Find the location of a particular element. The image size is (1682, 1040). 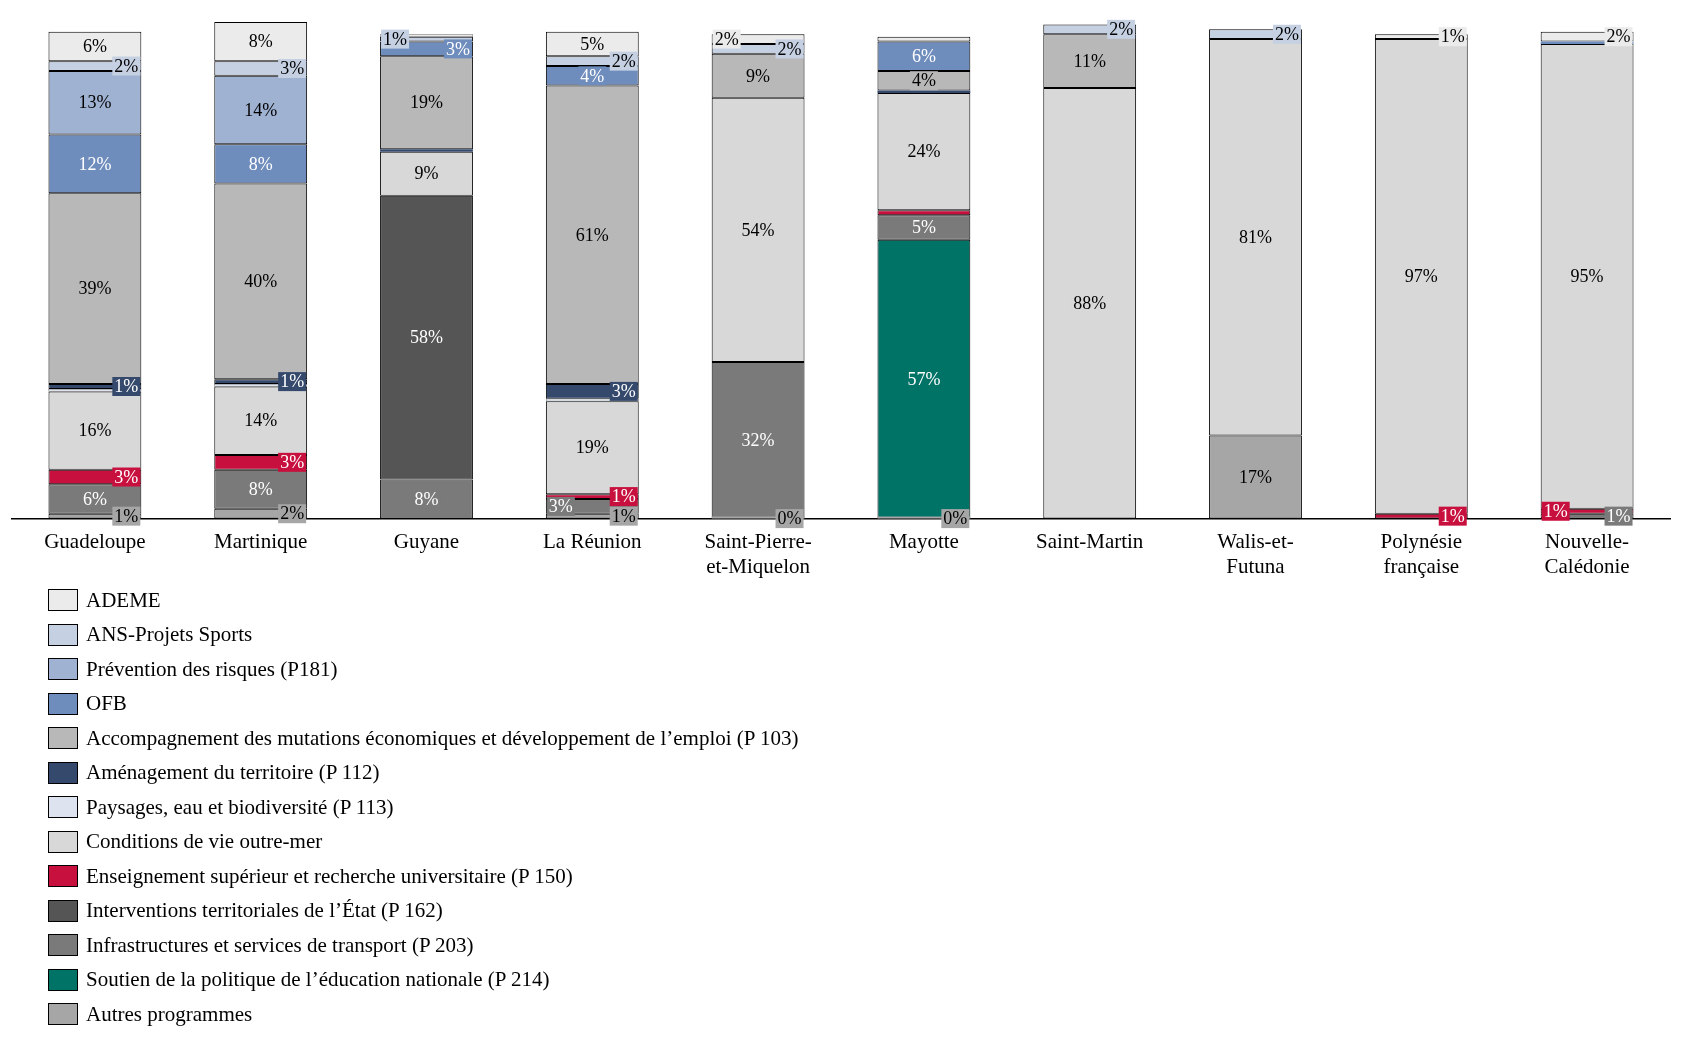

data-label: 88% is located at coordinates (1090, 303).